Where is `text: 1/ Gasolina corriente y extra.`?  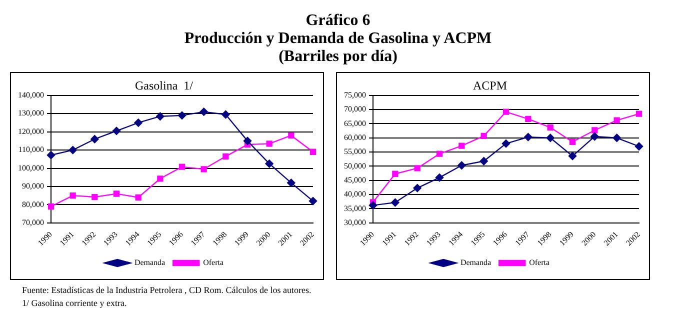
text: 1/ Gasolina corriente y extra. is located at coordinates (75, 303).